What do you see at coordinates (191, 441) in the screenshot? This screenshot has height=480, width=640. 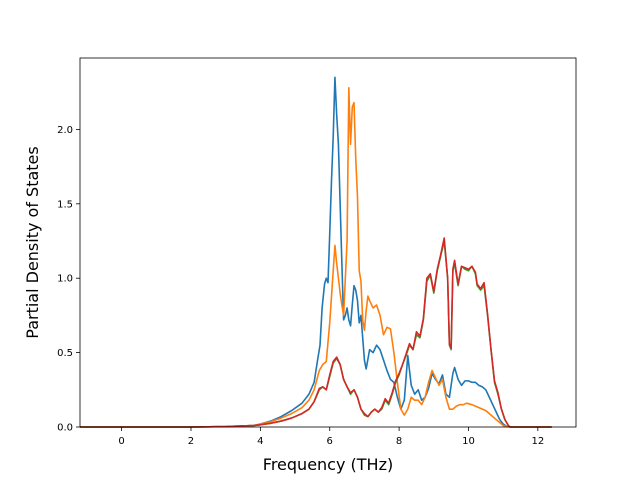 I see `x-tick-label: 2` at bounding box center [191, 441].